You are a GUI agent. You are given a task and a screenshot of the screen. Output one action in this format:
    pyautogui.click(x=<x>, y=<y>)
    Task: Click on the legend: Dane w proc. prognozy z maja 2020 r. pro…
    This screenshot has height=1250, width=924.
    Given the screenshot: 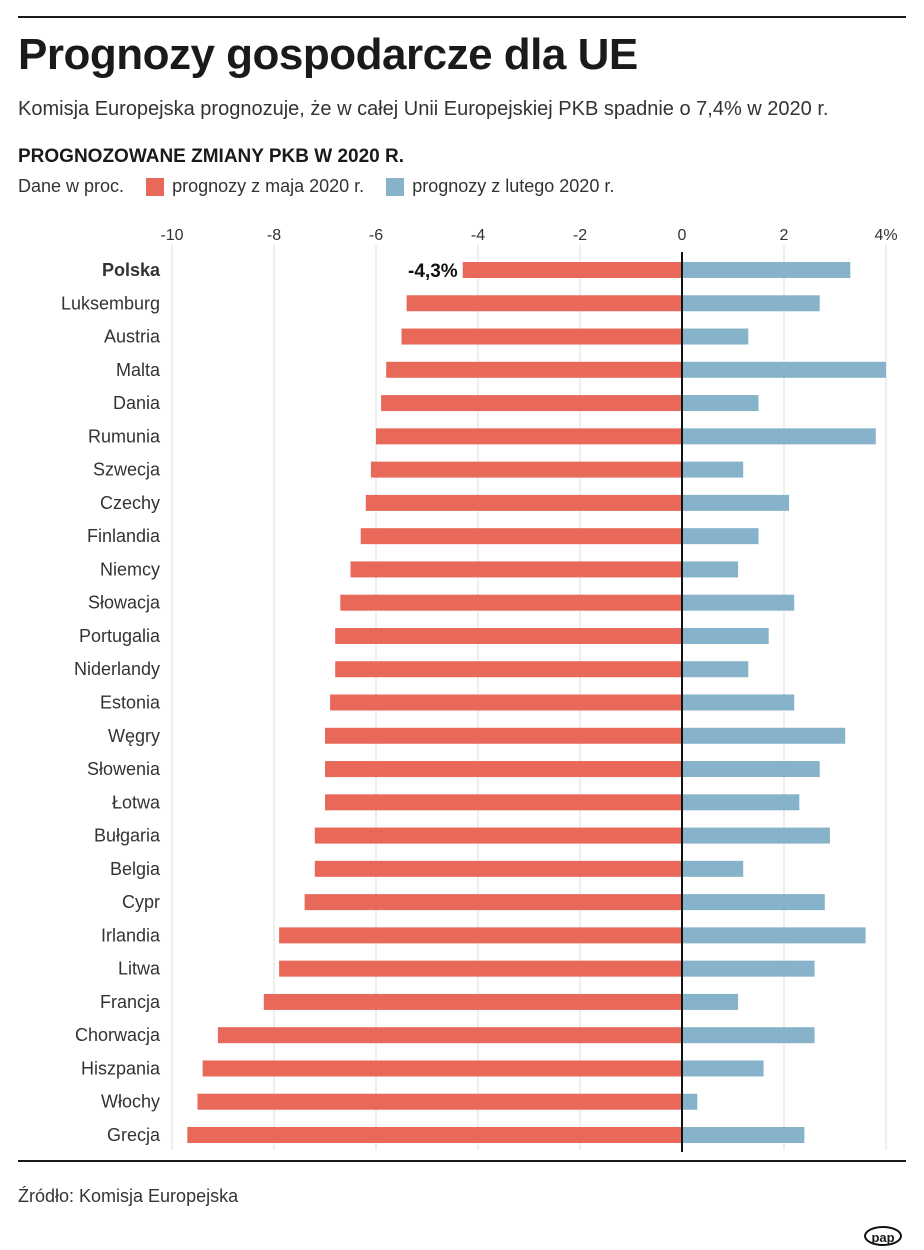 What is the action you would take?
    pyautogui.click(x=316, y=186)
    